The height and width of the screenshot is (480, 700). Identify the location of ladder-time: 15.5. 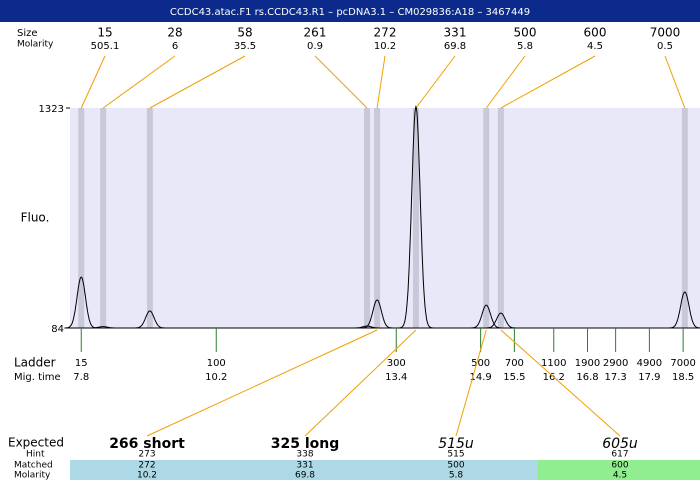
(514, 377).